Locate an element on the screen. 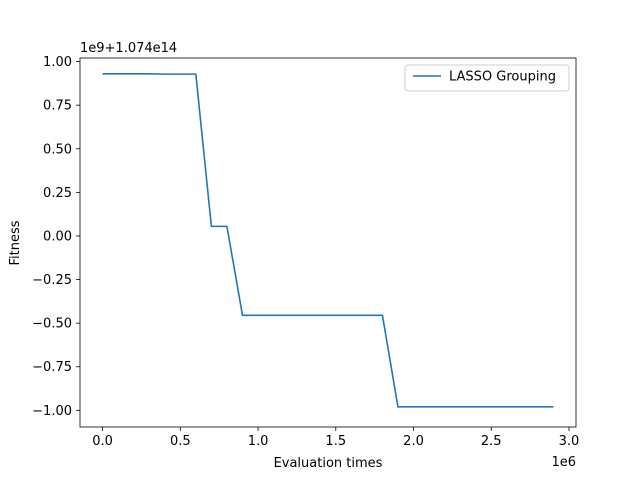  legend: LASSO Grouping is located at coordinates (487, 78).